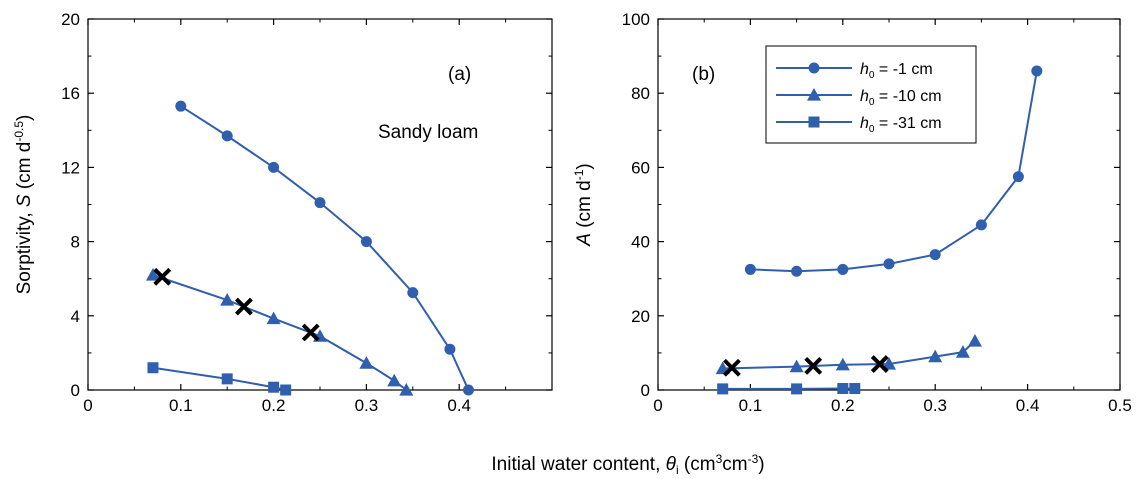 The image size is (1147, 479). I want to click on x-tick-label-a: 0, so click(87, 405).